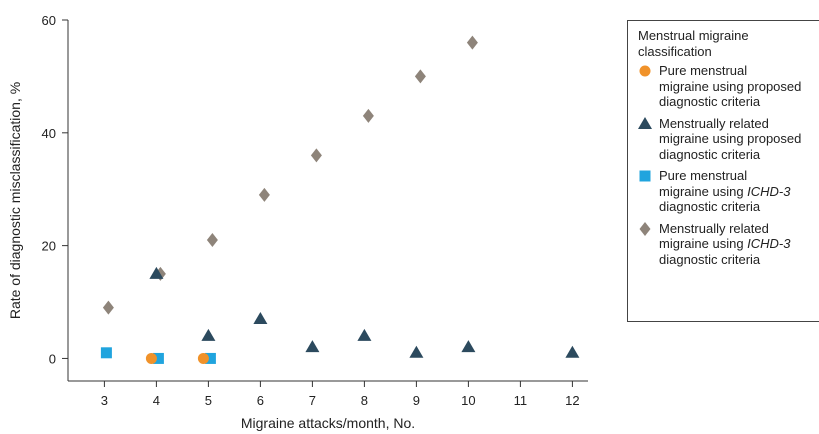 The image size is (819, 434). I want to click on y-axis-ticks: 0 20 40 60, so click(55, 189).